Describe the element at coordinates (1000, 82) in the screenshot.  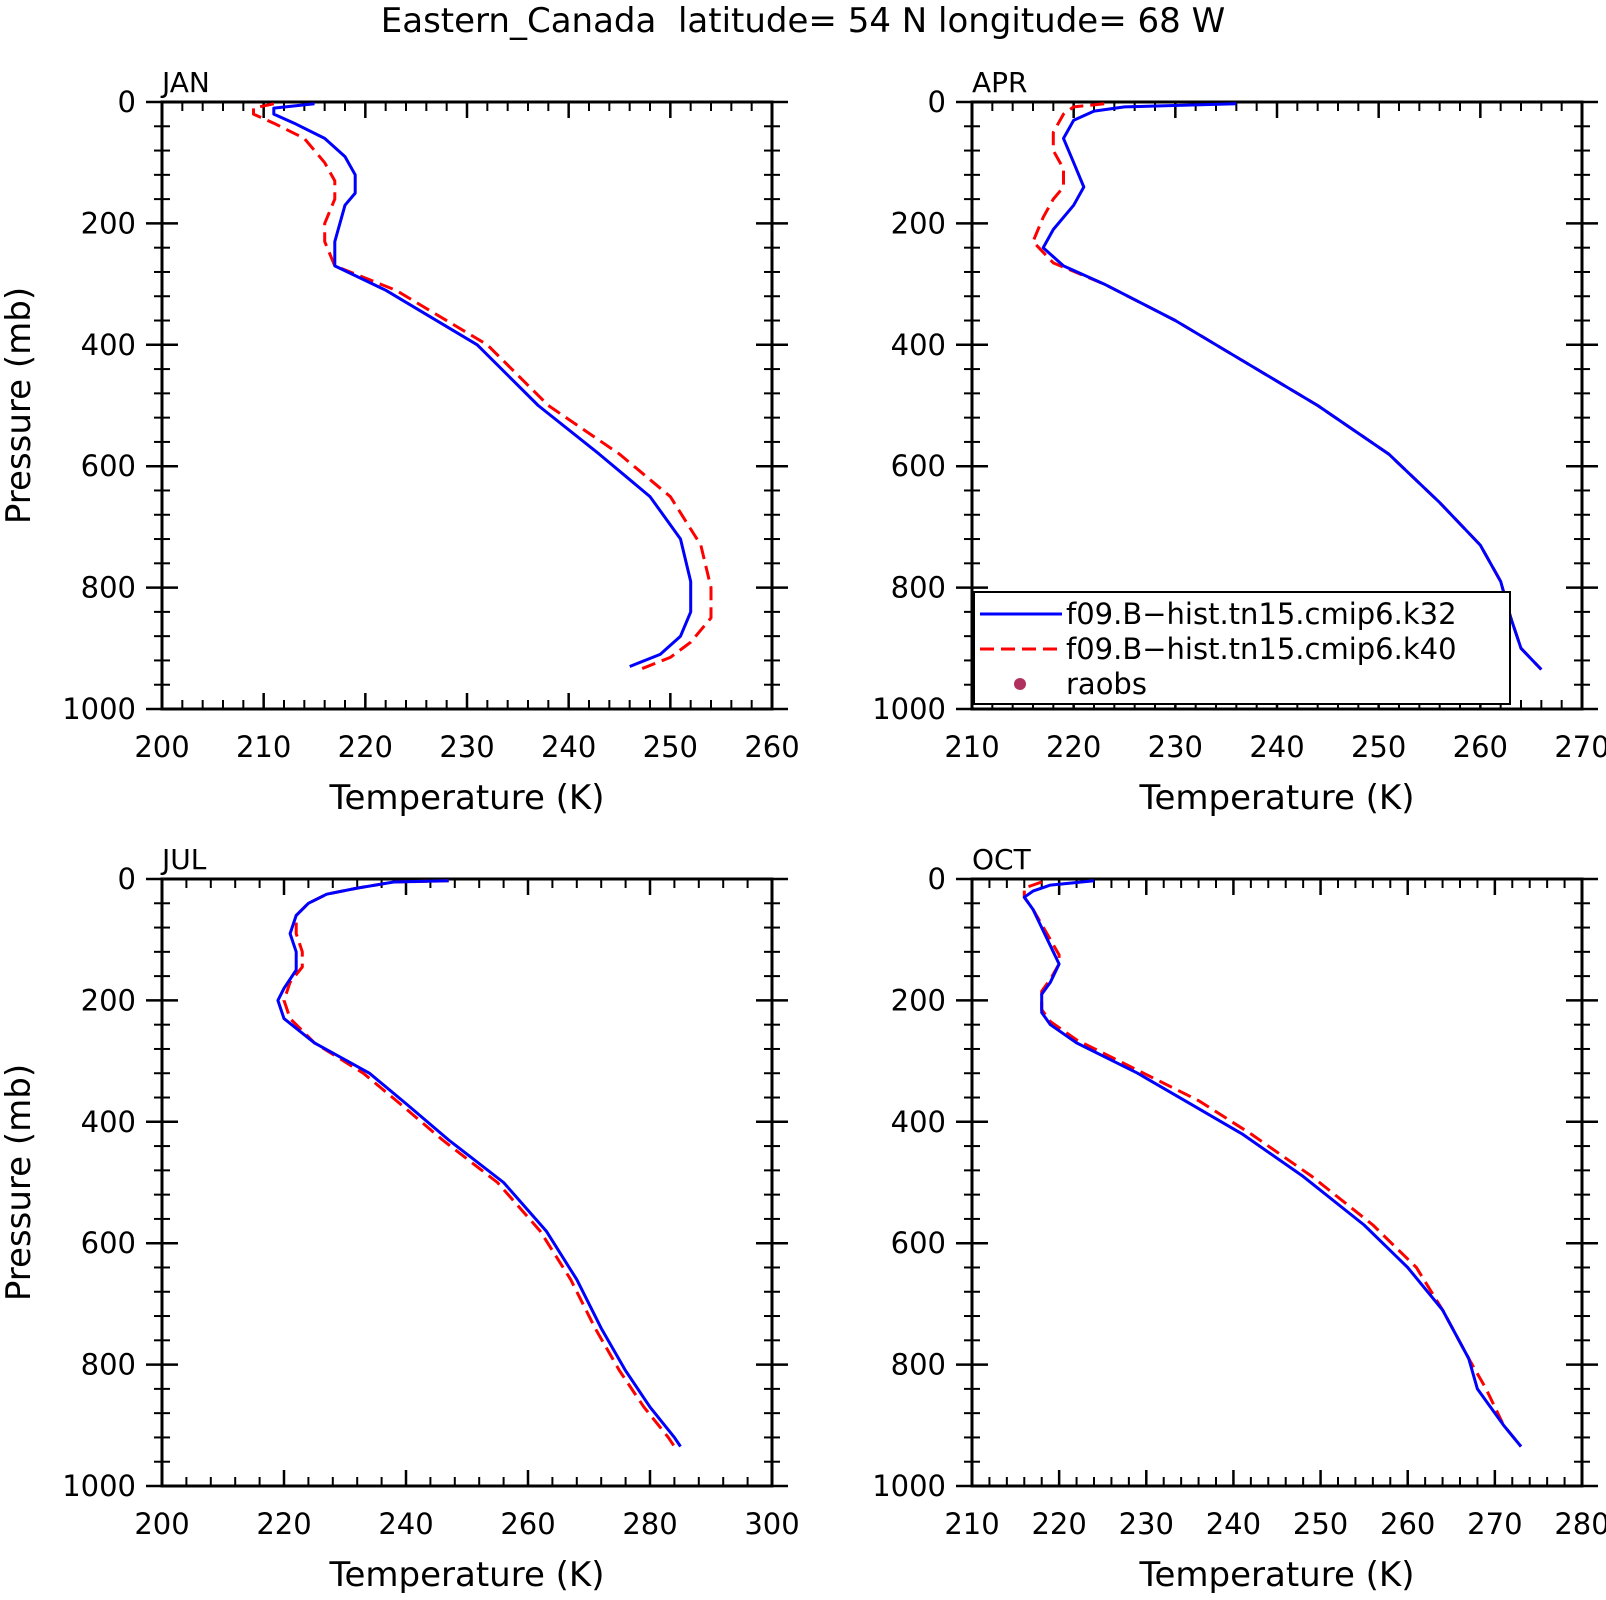
I see `panel-label: APR` at that location.